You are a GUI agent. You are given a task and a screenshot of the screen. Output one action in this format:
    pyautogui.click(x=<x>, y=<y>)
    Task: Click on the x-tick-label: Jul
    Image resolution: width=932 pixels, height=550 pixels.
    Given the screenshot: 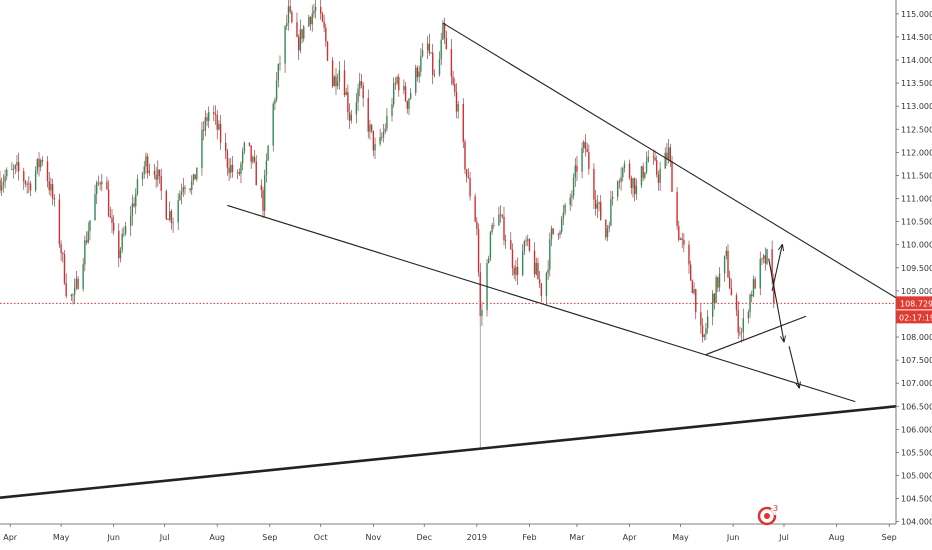 What is the action you would take?
    pyautogui.click(x=783, y=537)
    